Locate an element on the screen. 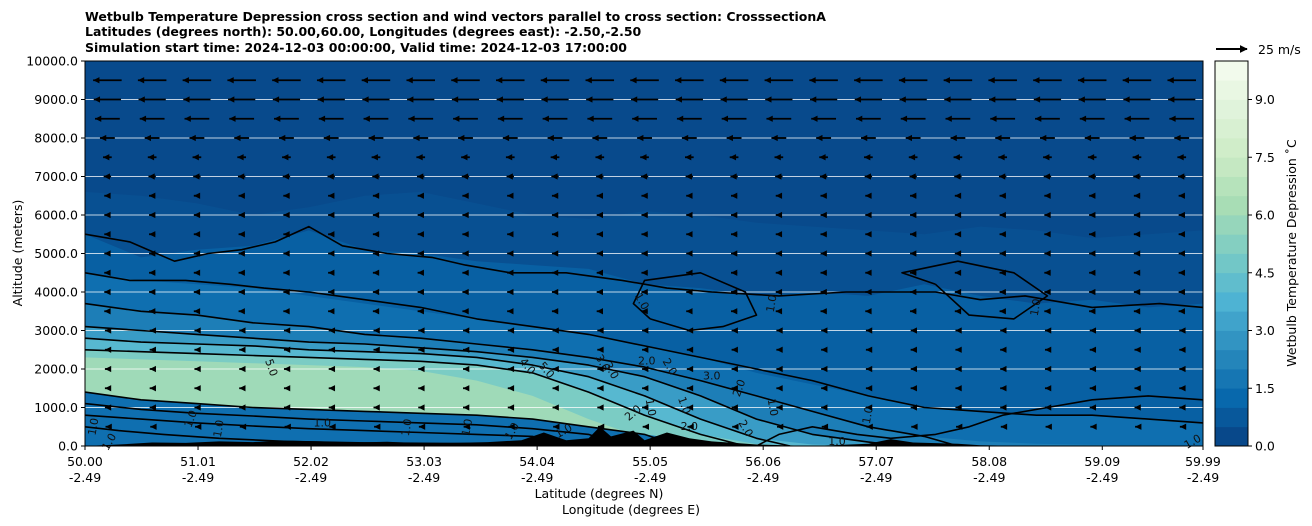 The image size is (1312, 526). y-tick-label: 9000.0 is located at coordinates (56, 99).